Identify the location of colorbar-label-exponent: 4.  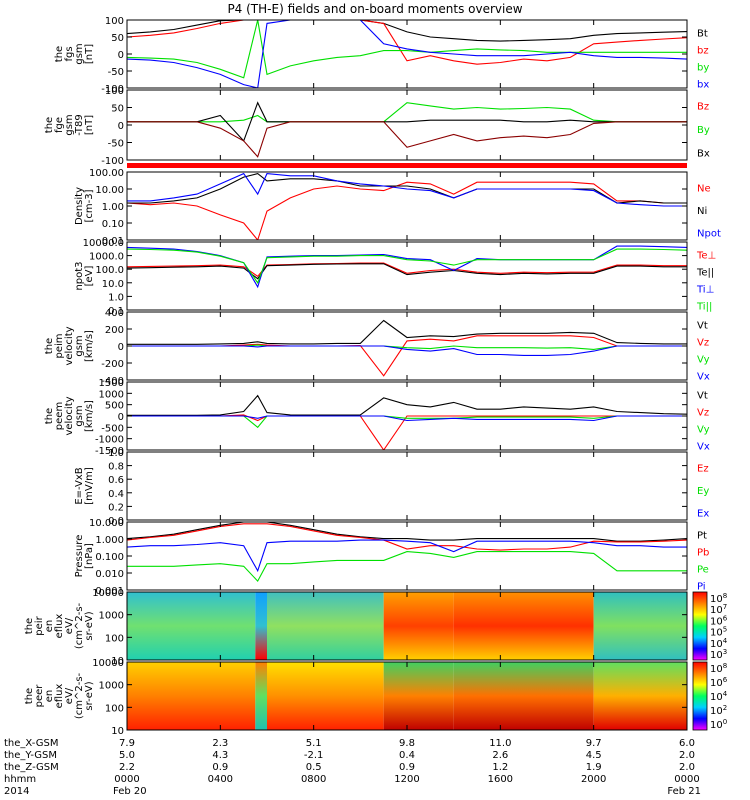
(725, 694).